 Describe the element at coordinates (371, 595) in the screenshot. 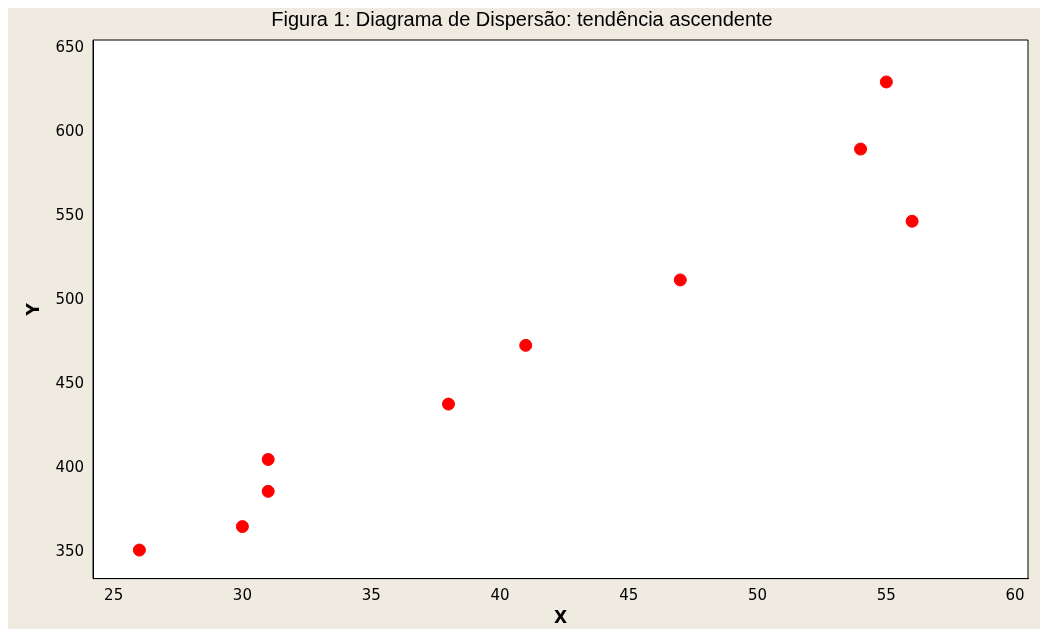

I see `x-tick-label: 35` at that location.